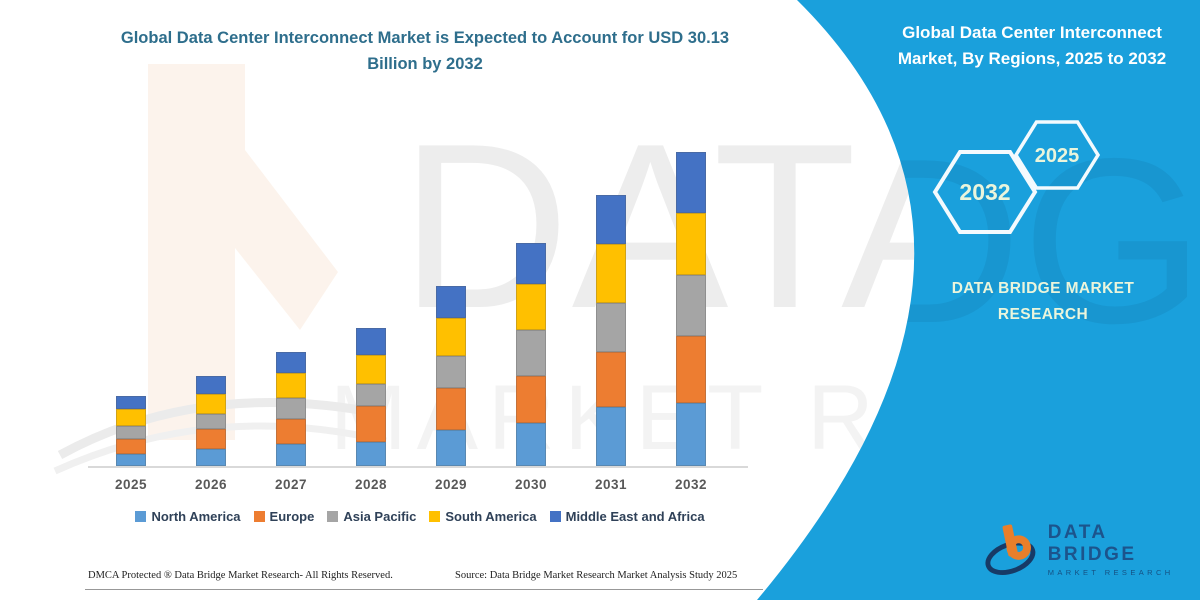 The width and height of the screenshot is (1200, 600). Describe the element at coordinates (418, 488) in the screenshot. I see `x-axis-labels: 2025 2026 2027 2028 2029 2030 2031 2032` at that location.